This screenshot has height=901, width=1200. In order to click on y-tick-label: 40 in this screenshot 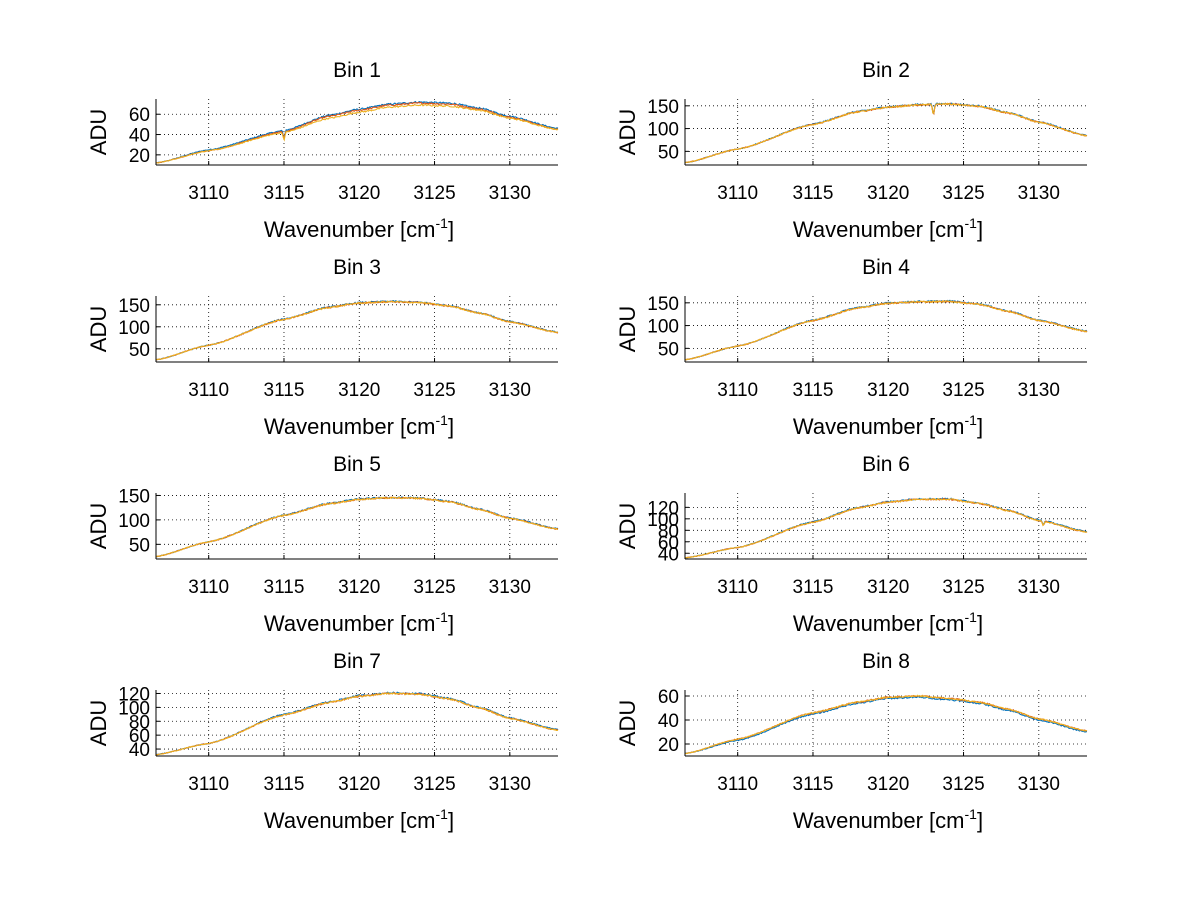, I will do `click(139, 750)`.